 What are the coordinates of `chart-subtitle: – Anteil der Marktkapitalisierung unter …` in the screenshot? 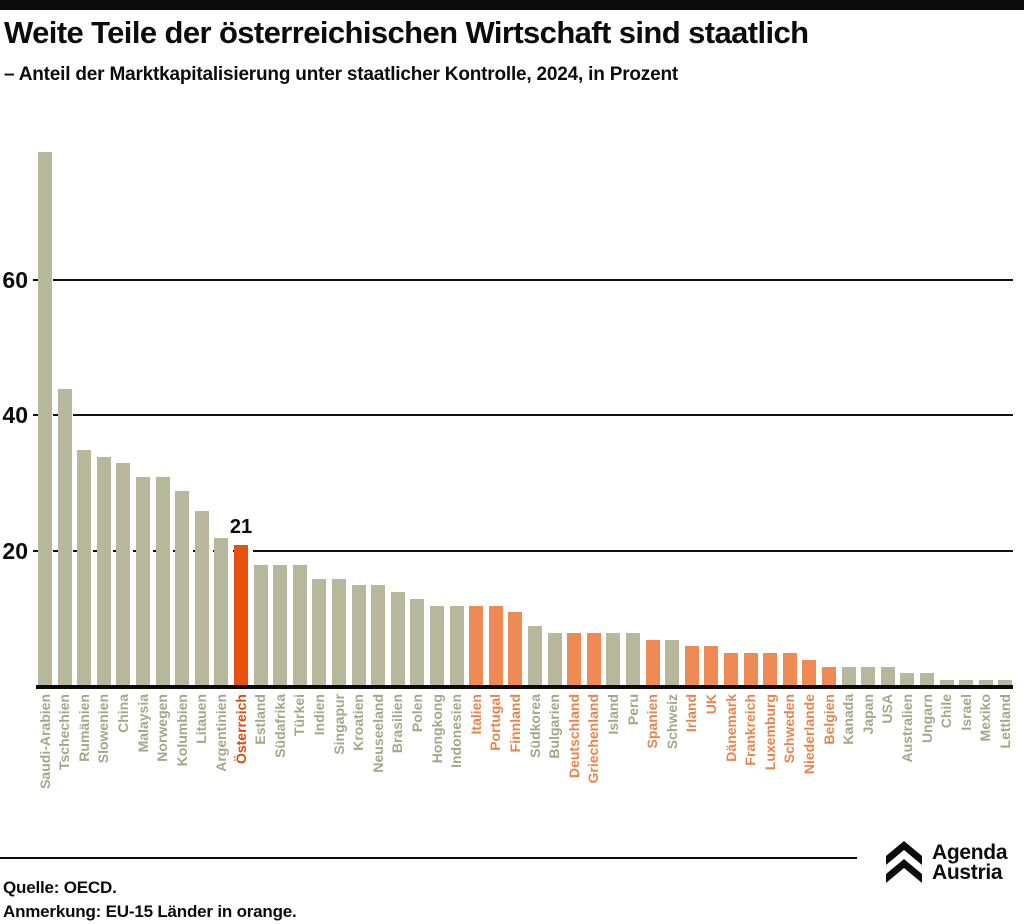 It's located at (341, 74).